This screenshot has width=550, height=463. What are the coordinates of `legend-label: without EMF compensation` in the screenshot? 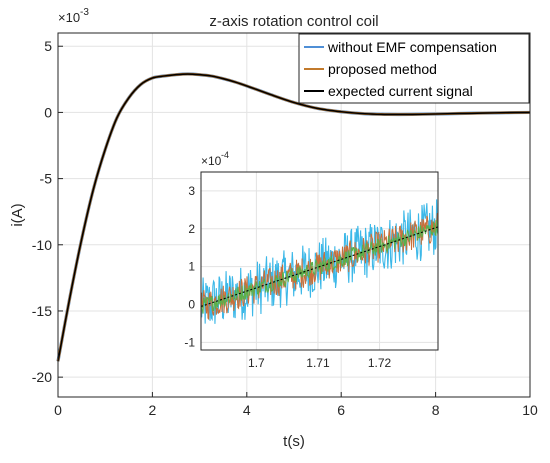 It's located at (412, 47).